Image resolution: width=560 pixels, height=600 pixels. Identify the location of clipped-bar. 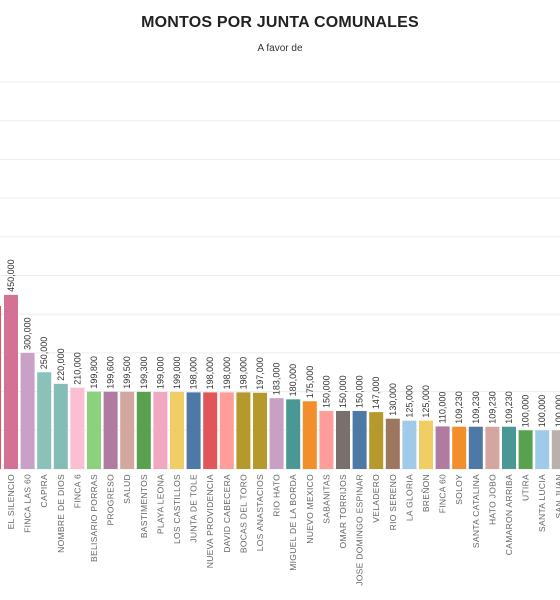
(0, 387).